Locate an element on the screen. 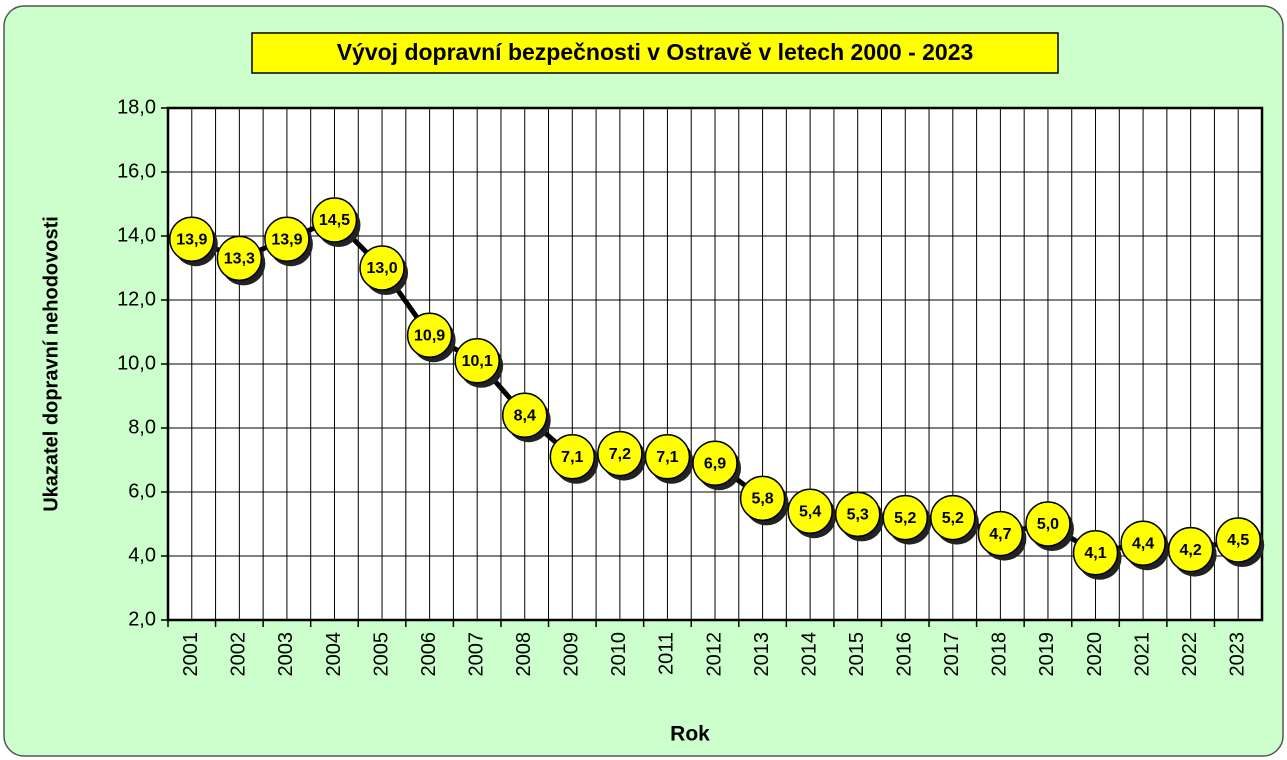 Image resolution: width=1287 pixels, height=760 pixels. data-label: 4,7 is located at coordinates (1000, 534).